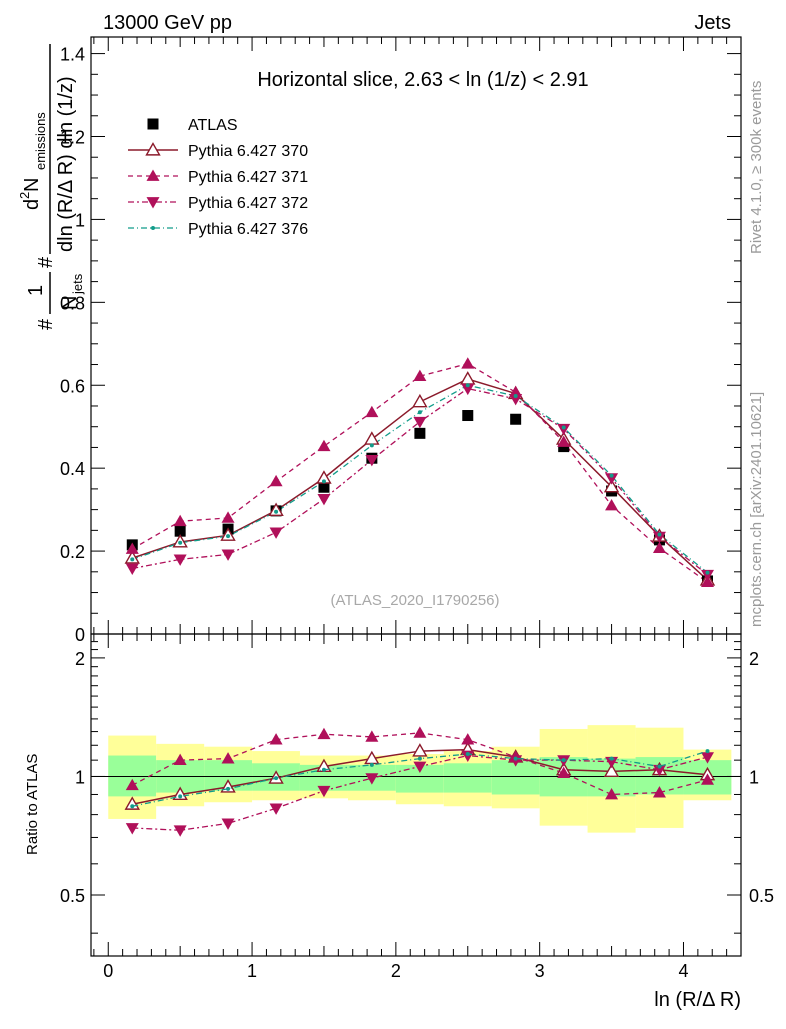 This screenshot has height=1029, width=786. I want to click on line-p372, so click(420, 481).